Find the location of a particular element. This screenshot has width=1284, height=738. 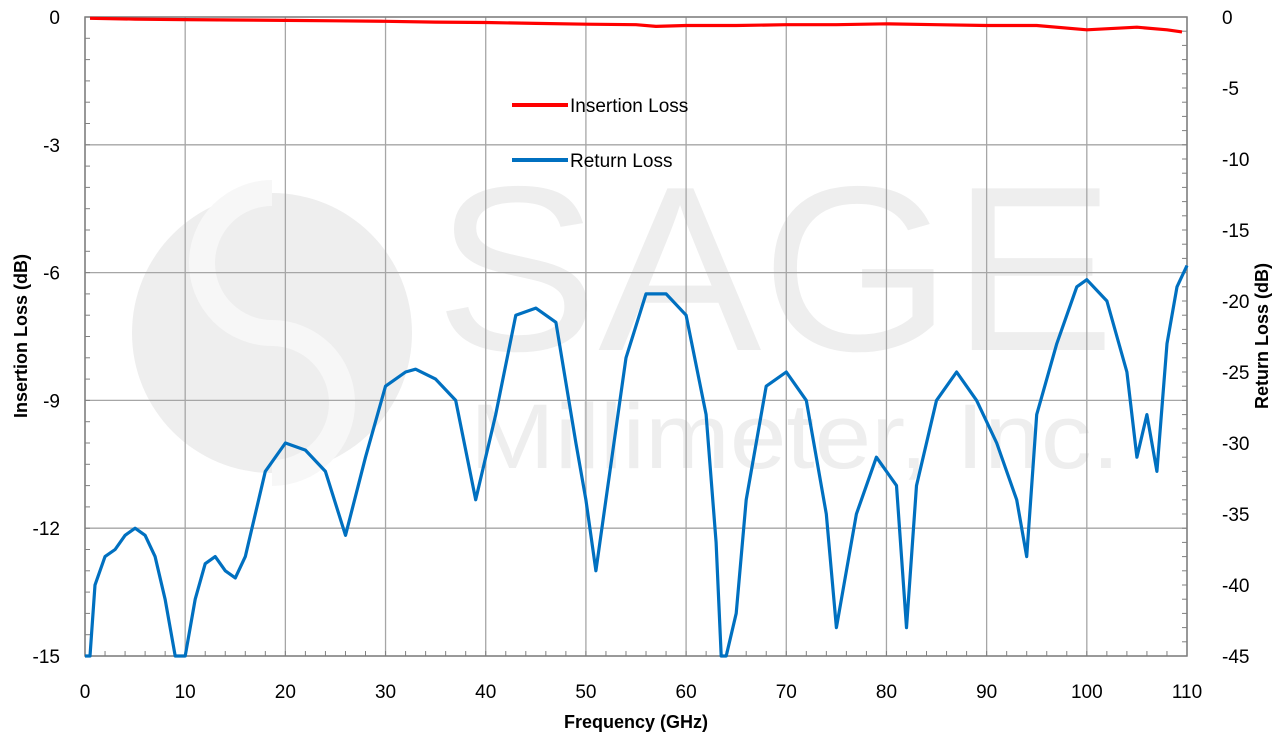

x-tick-label: 0 is located at coordinates (85, 692).